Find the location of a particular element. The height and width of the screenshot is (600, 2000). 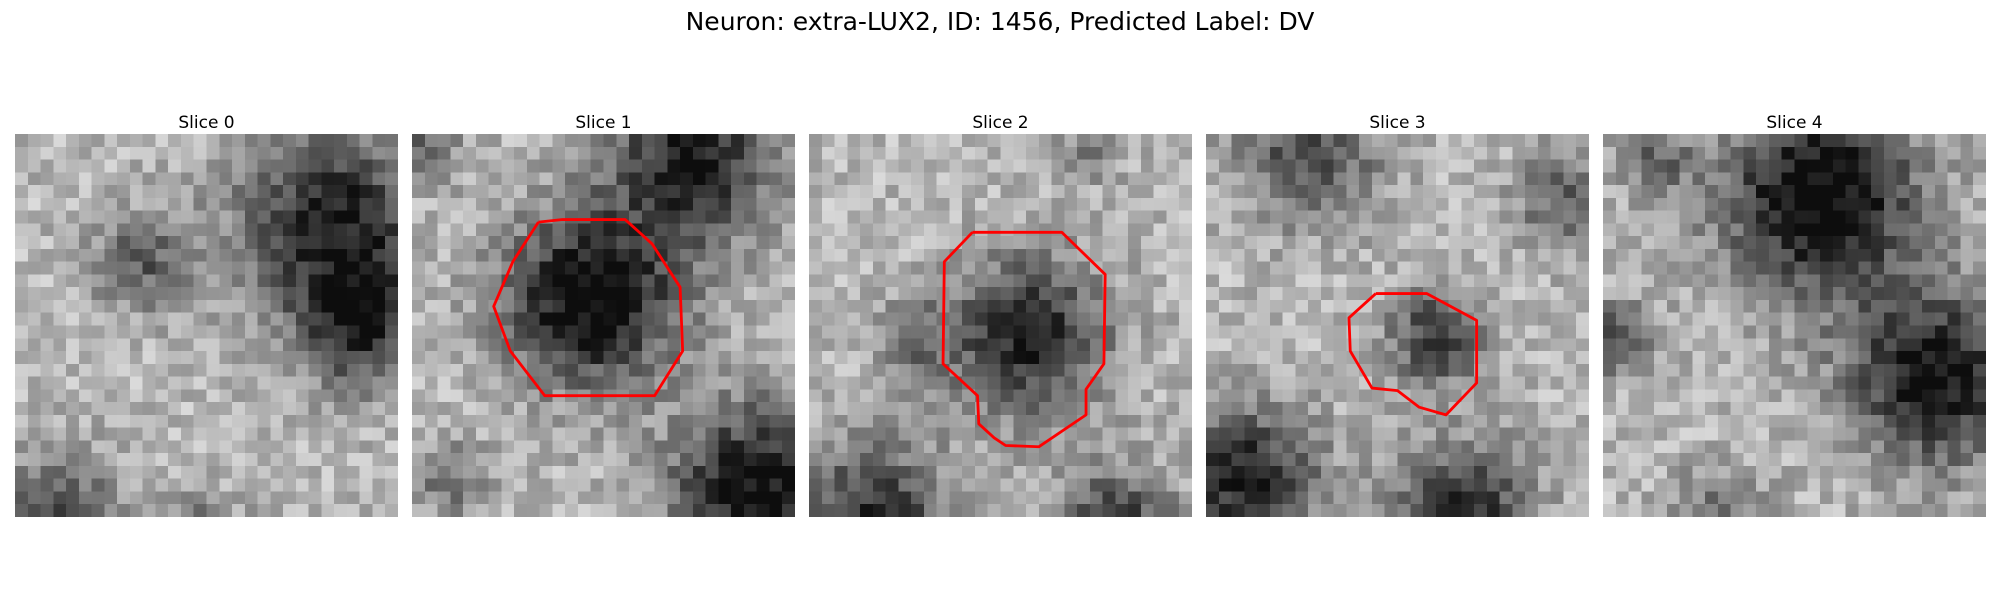

slice-panel-3: Slice 3 is located at coordinates (1397, 314).